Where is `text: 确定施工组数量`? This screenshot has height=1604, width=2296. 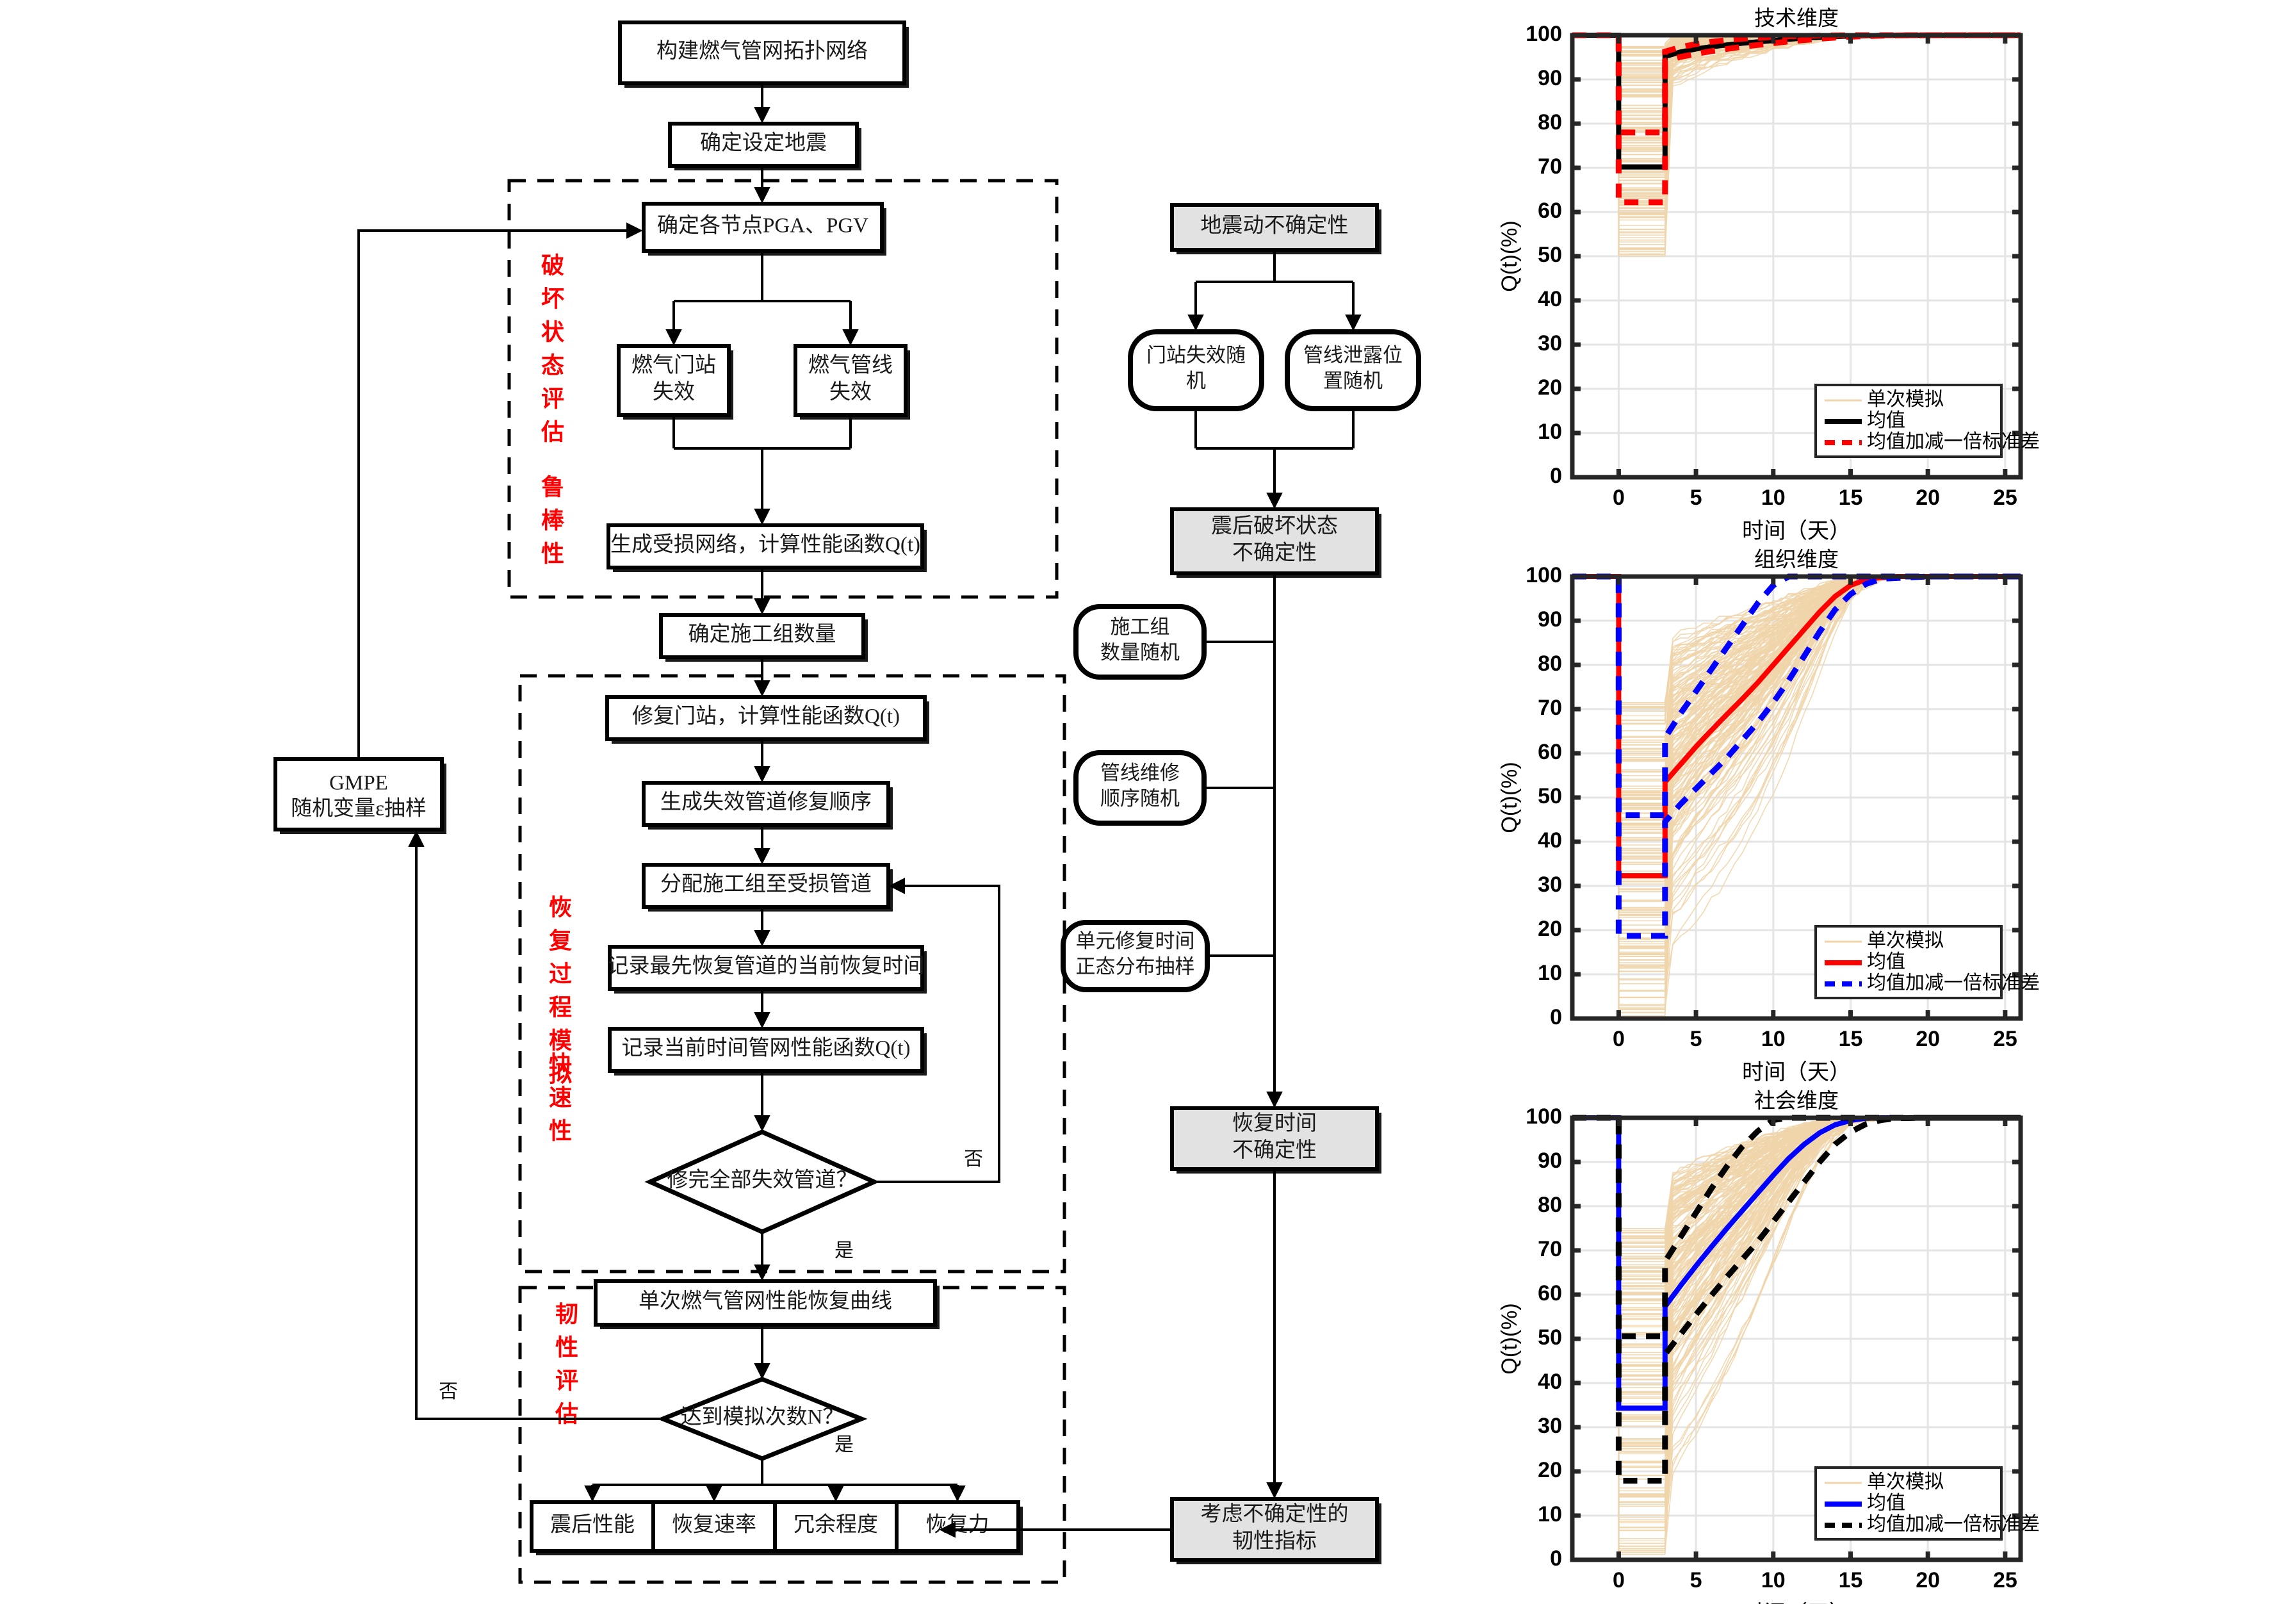
text: 确定施工组数量 is located at coordinates (762, 634).